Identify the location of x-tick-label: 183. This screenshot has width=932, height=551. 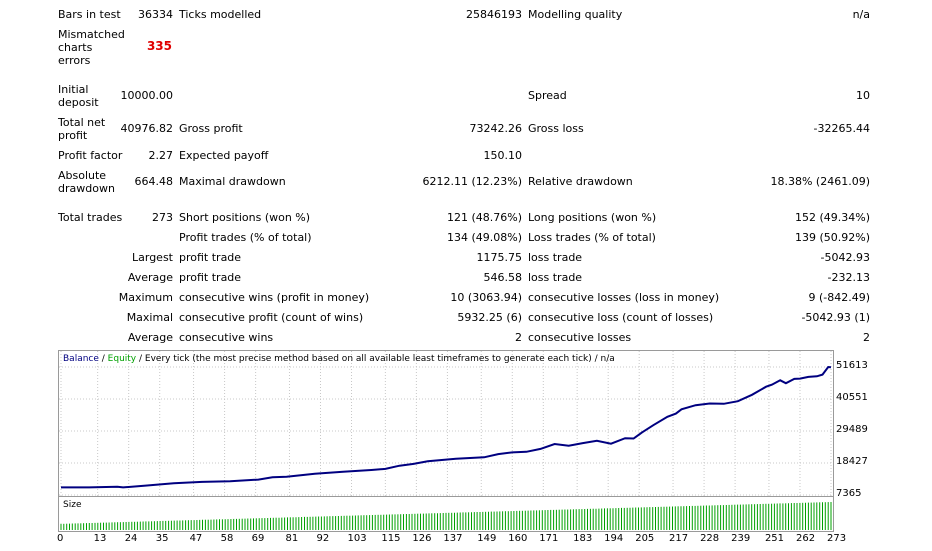
(583, 538).